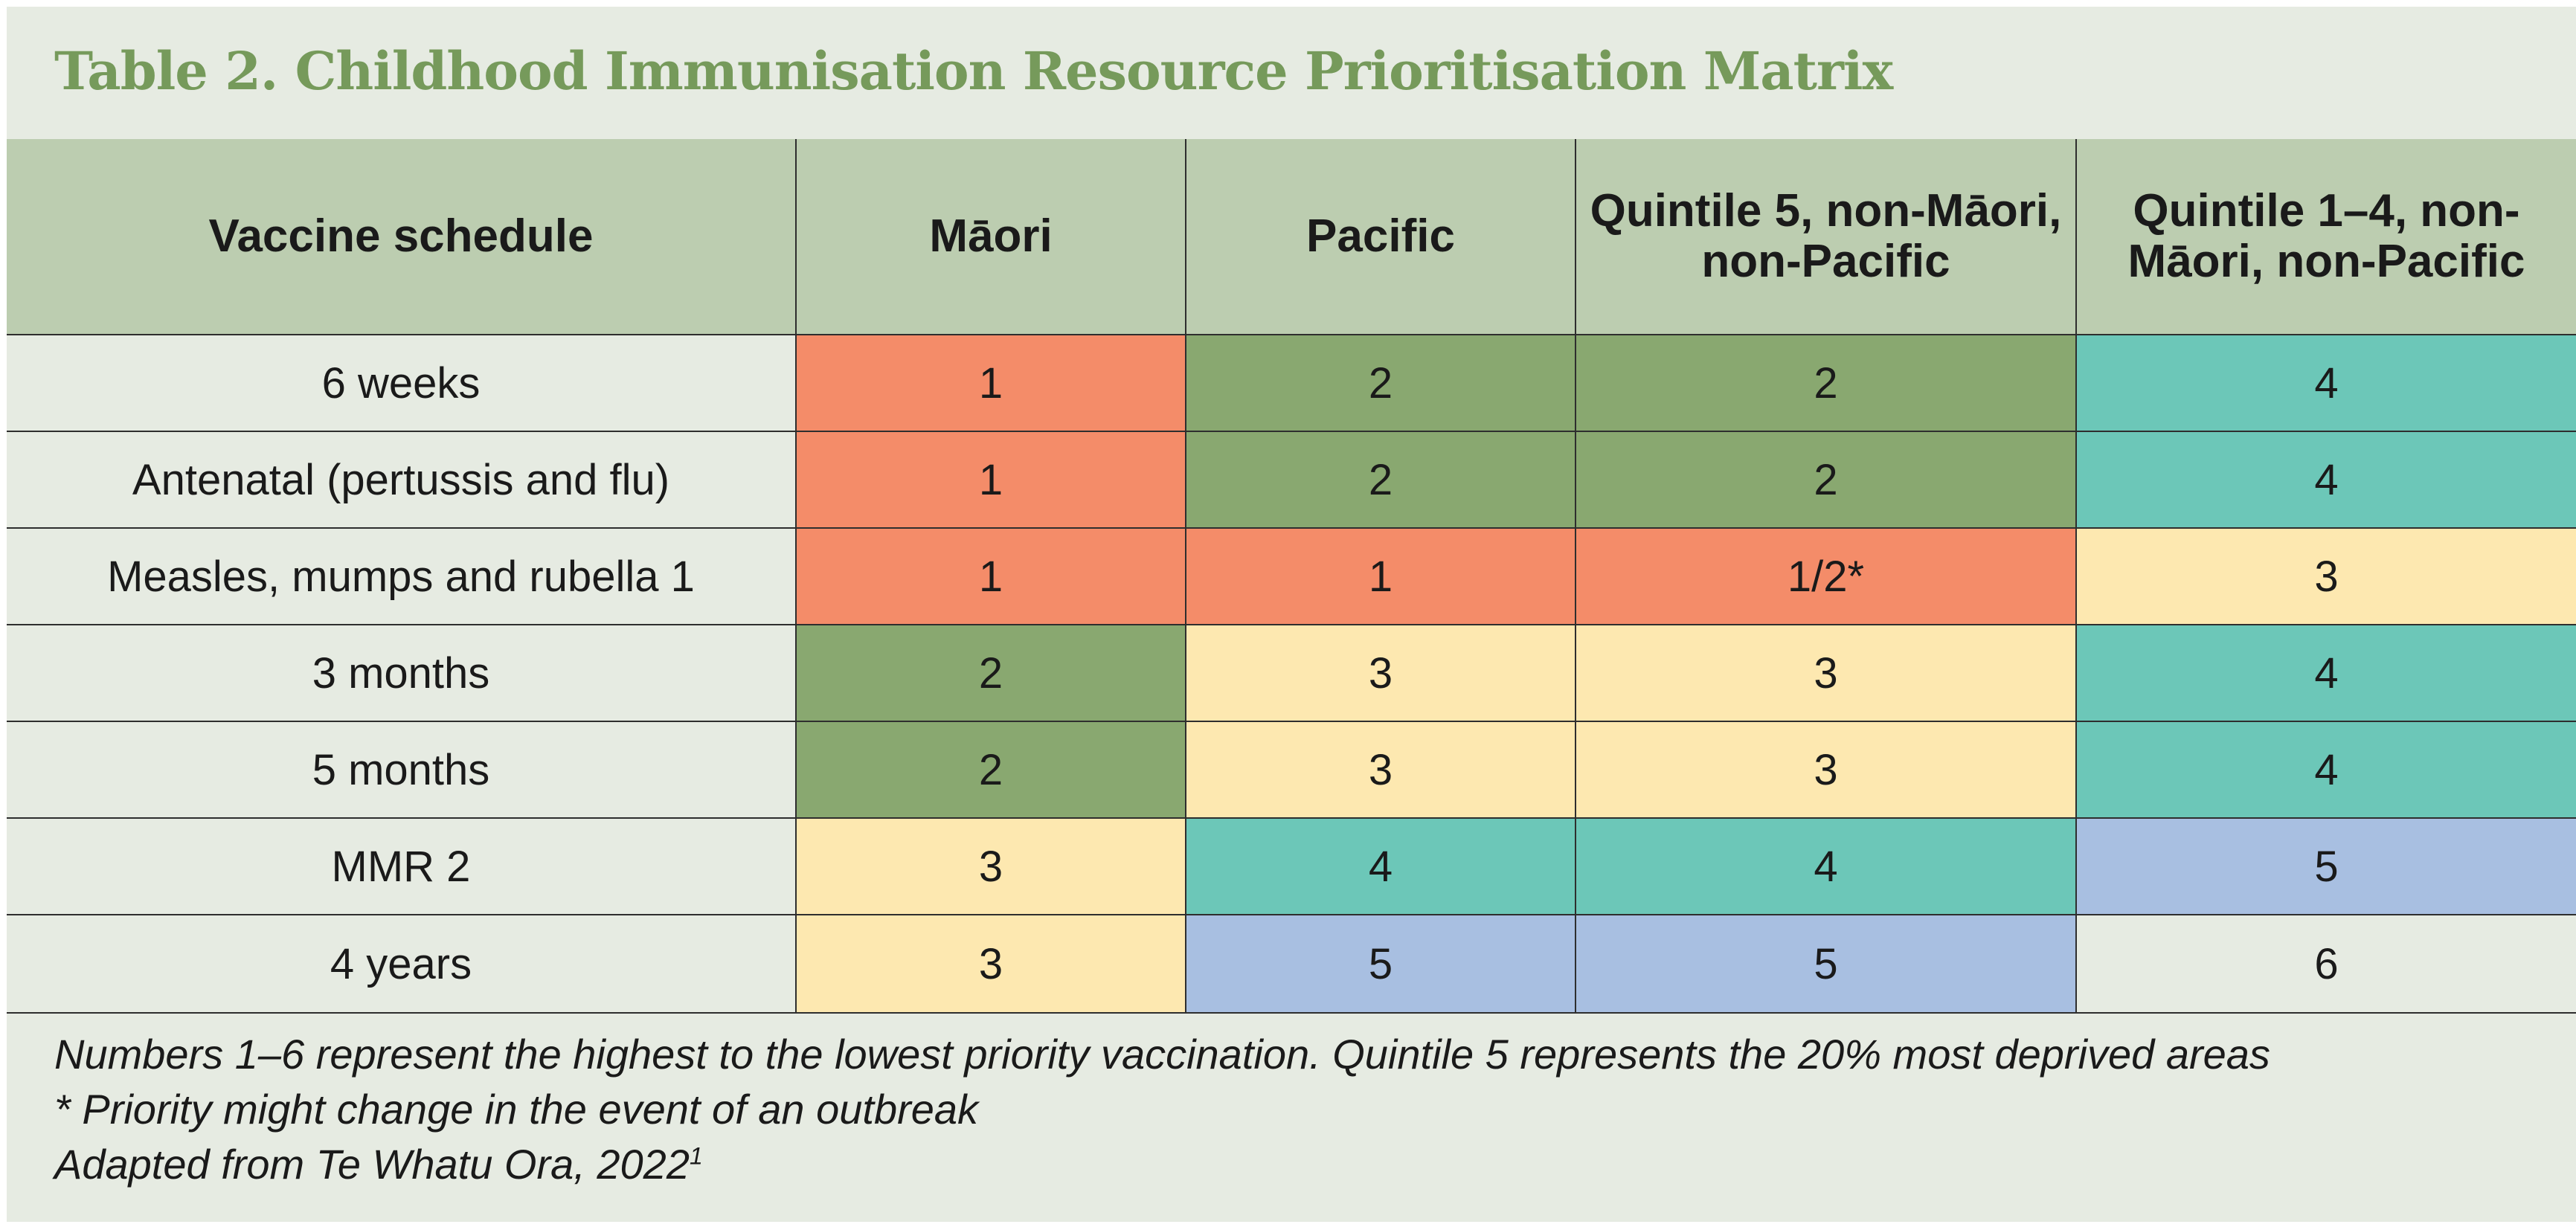 The image size is (2576, 1230). What do you see at coordinates (402, 770) in the screenshot?
I see `row-label-vaccine-schedule: 5 months` at bounding box center [402, 770].